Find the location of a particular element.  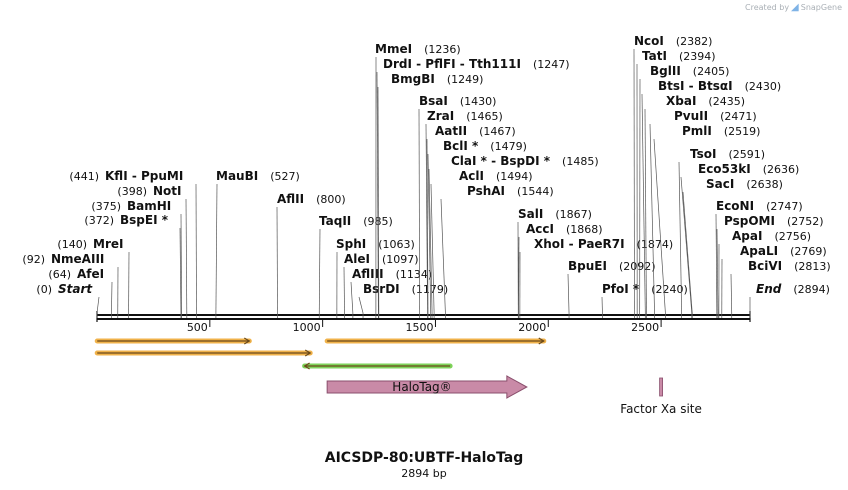

site-position: (1544) is located at coordinates (535, 191).